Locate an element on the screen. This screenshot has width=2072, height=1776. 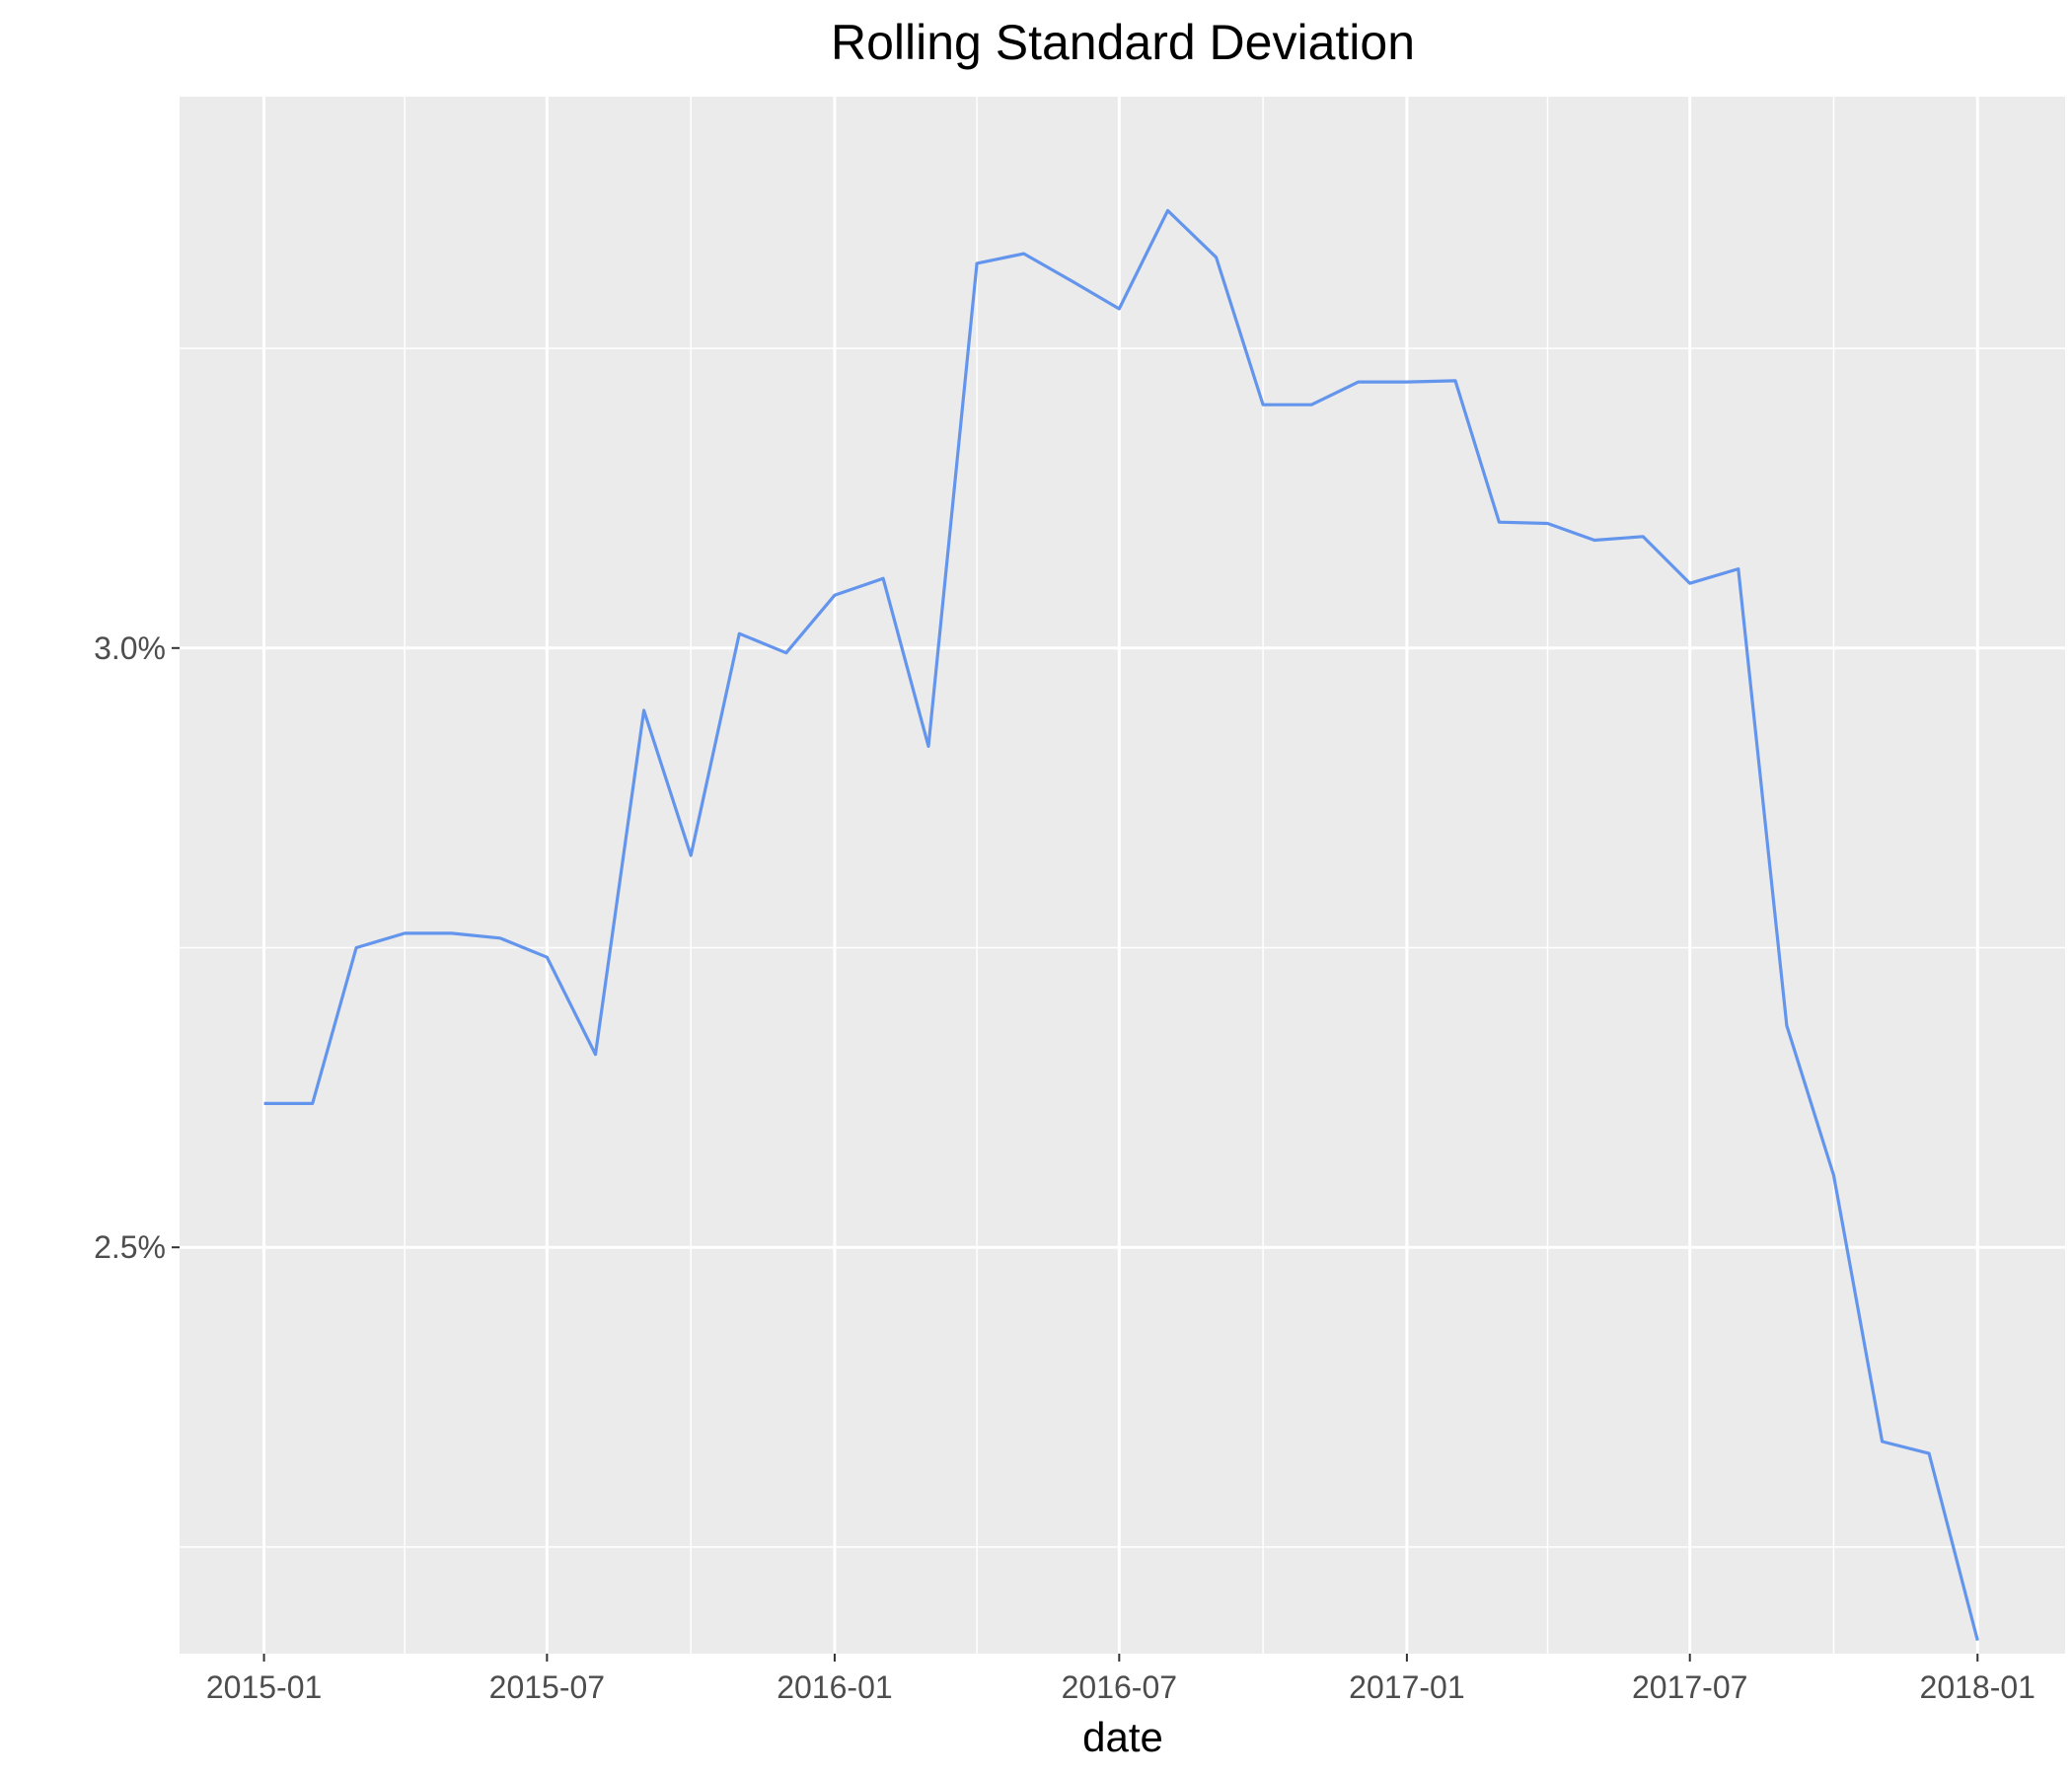
chart-title: Rolling Standard Deviation is located at coordinates (1123, 43).